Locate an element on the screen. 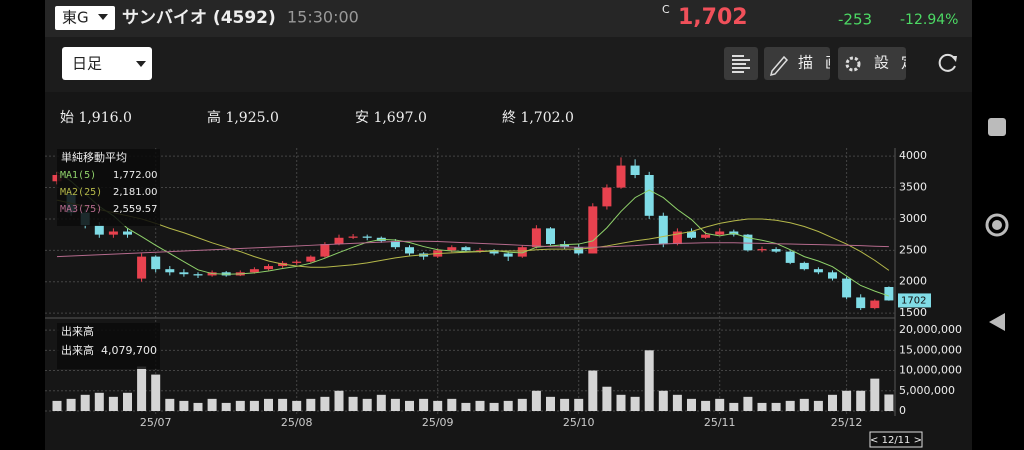  draw-button: 描画 is located at coordinates (808, 63).